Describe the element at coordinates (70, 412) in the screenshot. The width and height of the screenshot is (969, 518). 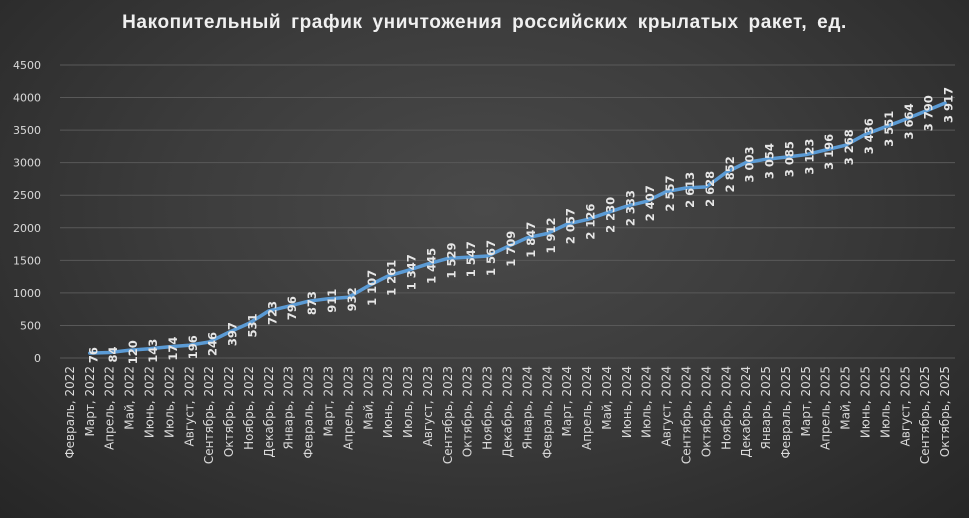
I see `x-tick-label: Февраль, 2022` at that location.